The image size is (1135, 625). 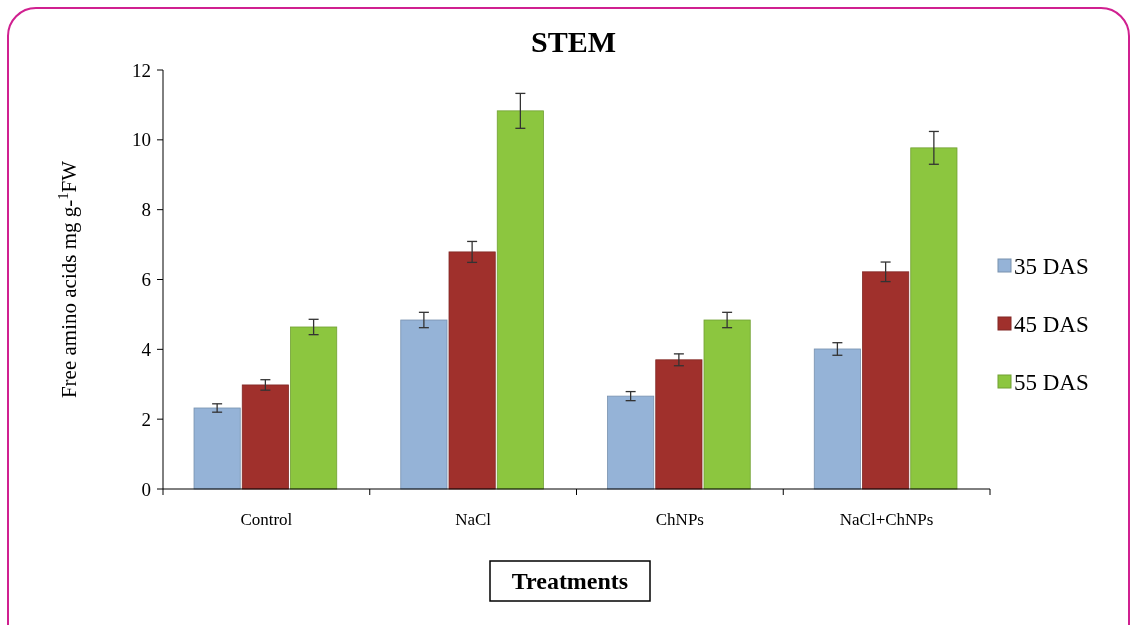 I want to click on x-axis-title: Treatments, so click(x=570, y=581).